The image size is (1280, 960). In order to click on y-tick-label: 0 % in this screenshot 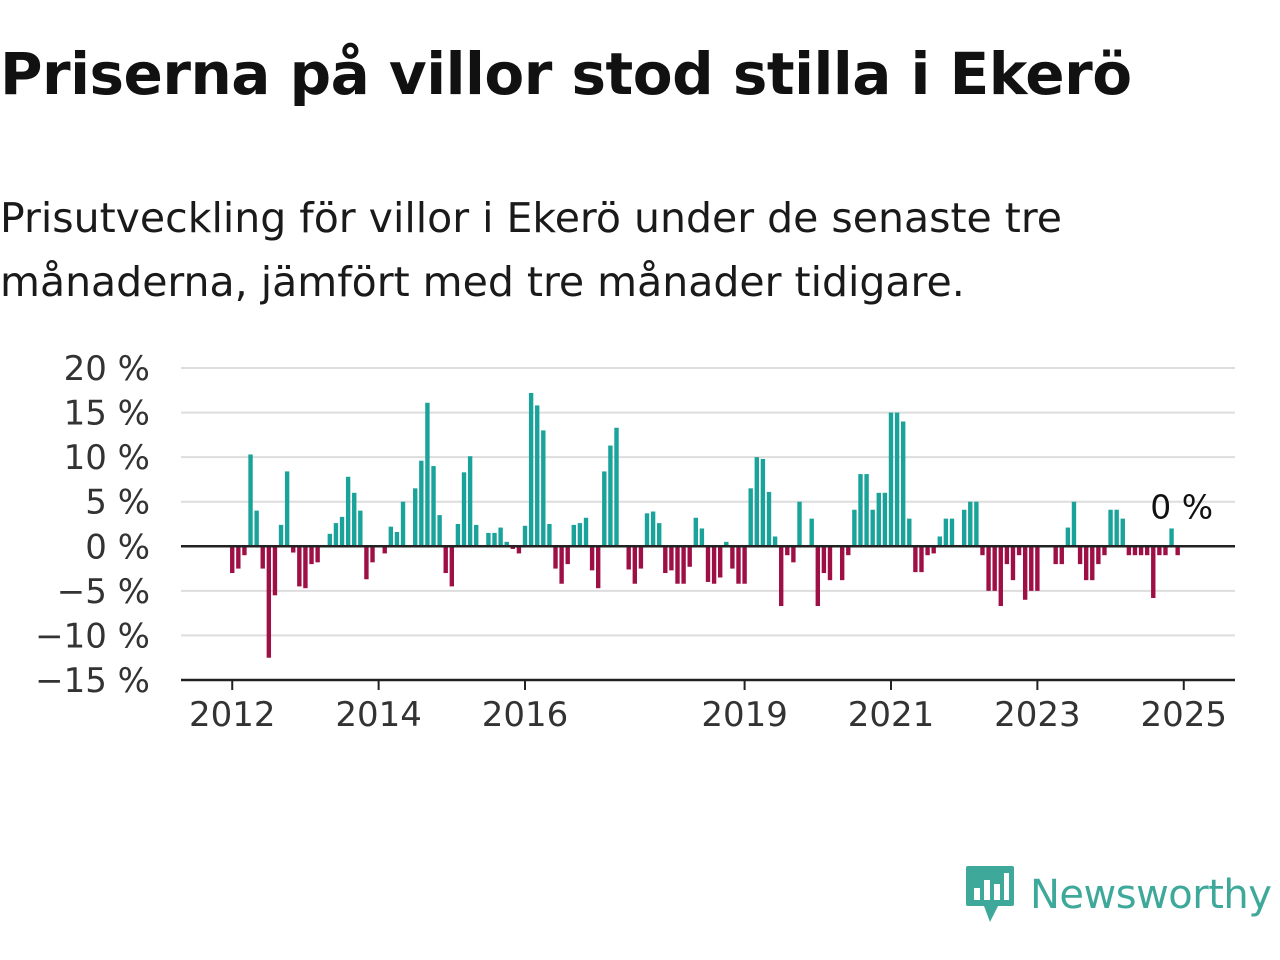, I will do `click(117, 547)`.